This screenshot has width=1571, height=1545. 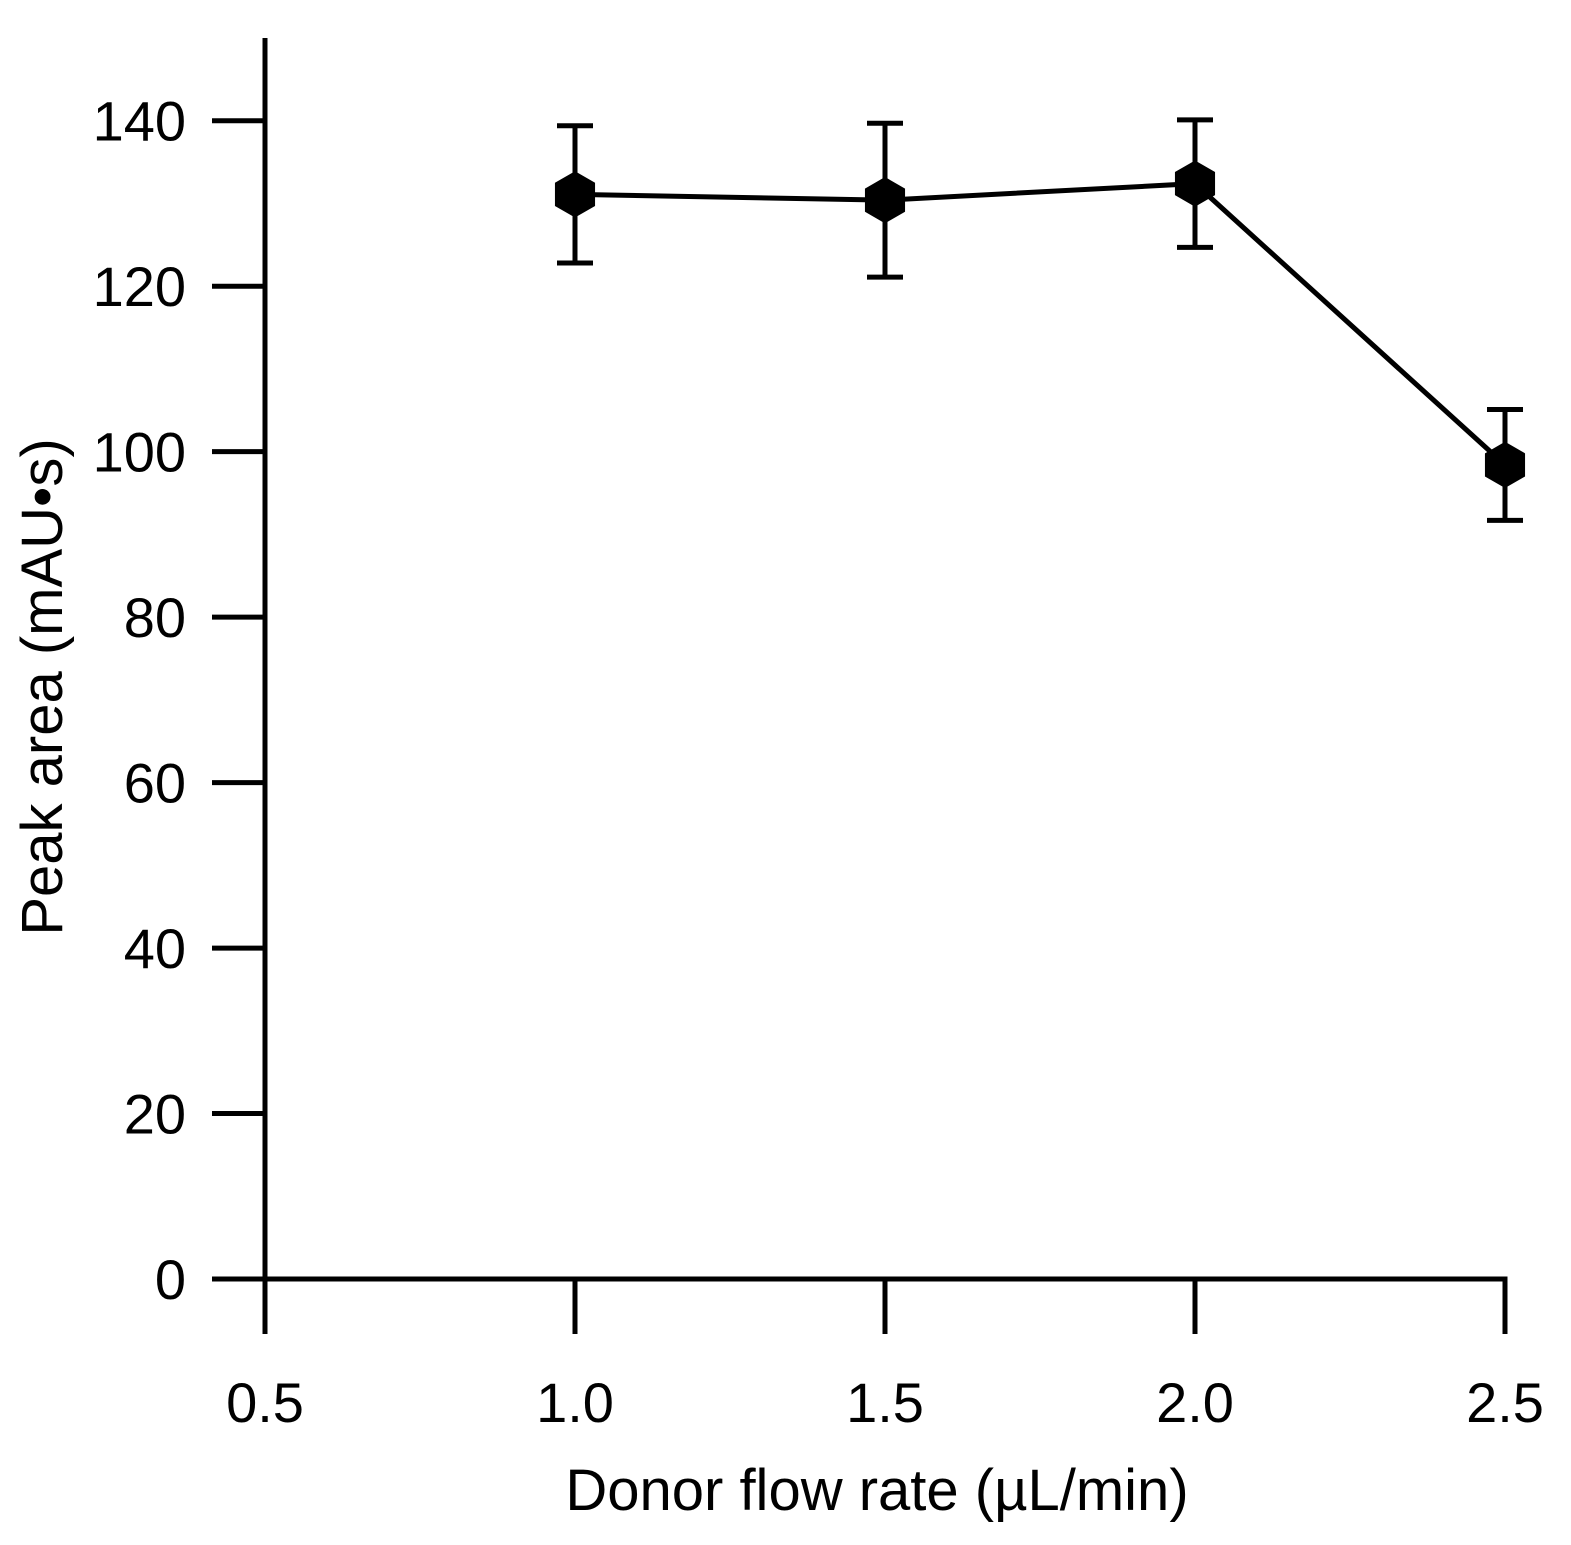 What do you see at coordinates (170, 1279) in the screenshot?
I see `y-tick-label: 0` at bounding box center [170, 1279].